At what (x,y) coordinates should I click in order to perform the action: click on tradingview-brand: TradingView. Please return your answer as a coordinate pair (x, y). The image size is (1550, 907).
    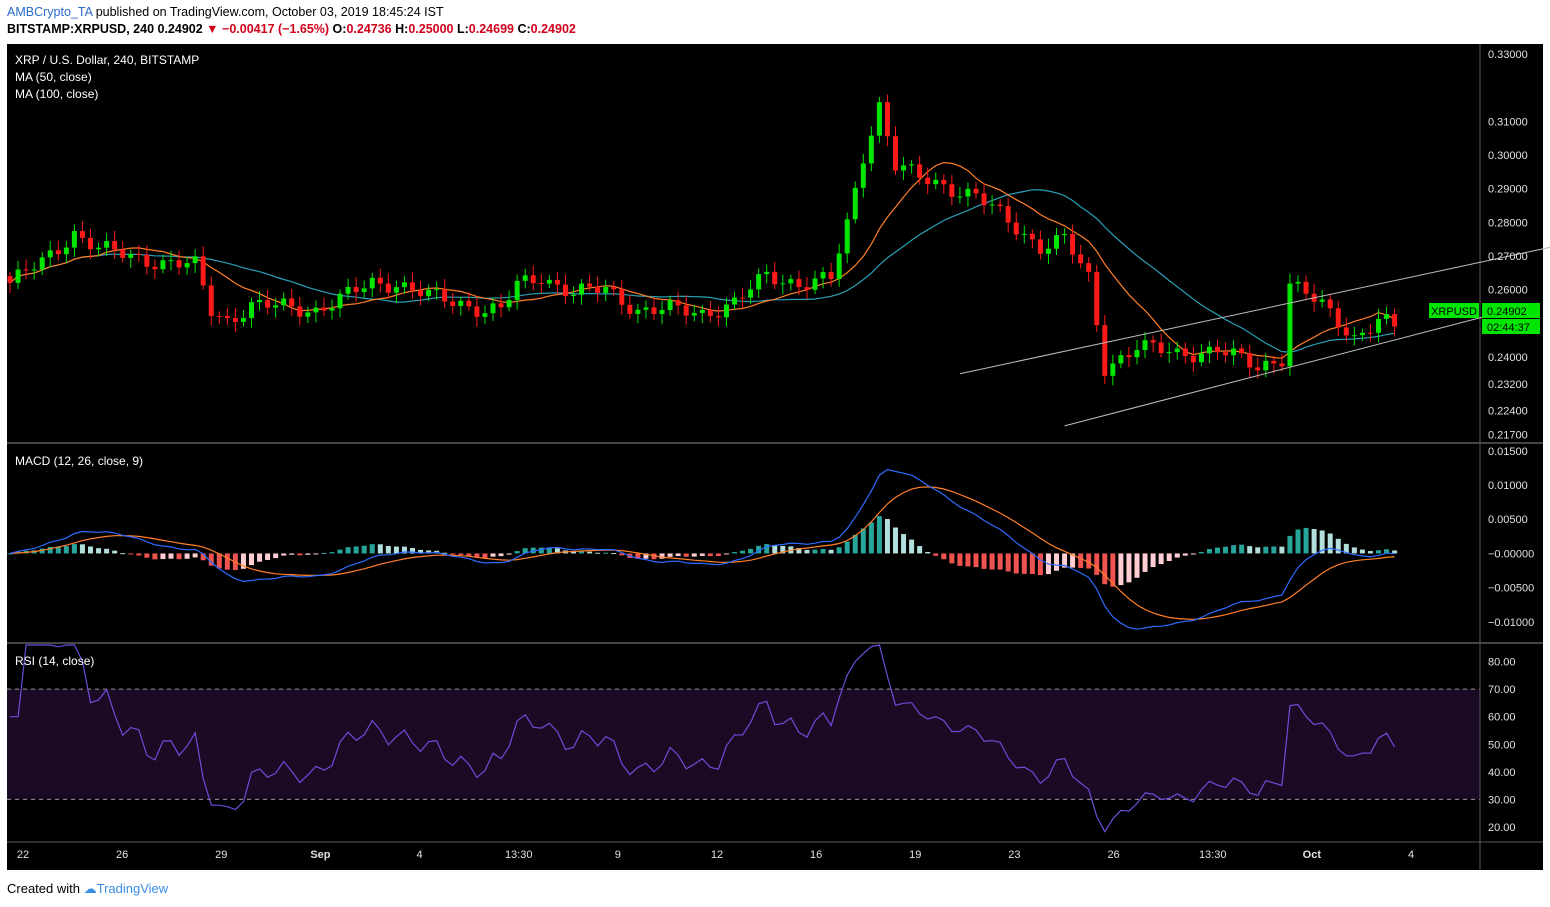
    Looking at the image, I should click on (132, 888).